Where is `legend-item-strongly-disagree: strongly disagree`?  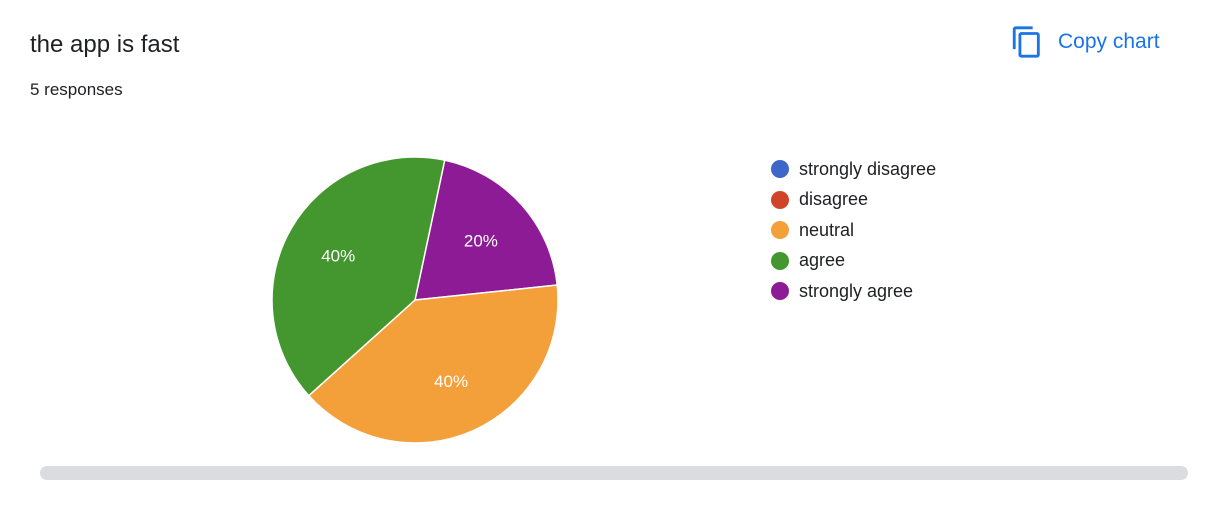
legend-item-strongly-disagree: strongly disagree is located at coordinates (853, 169).